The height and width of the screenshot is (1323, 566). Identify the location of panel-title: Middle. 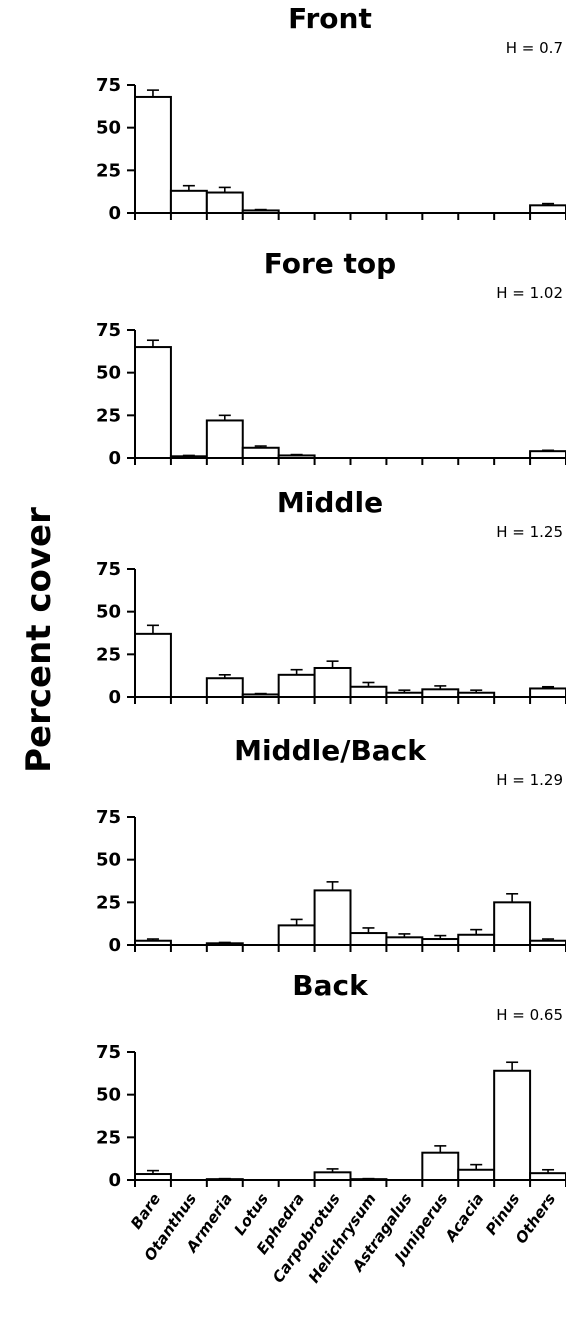
(330, 502).